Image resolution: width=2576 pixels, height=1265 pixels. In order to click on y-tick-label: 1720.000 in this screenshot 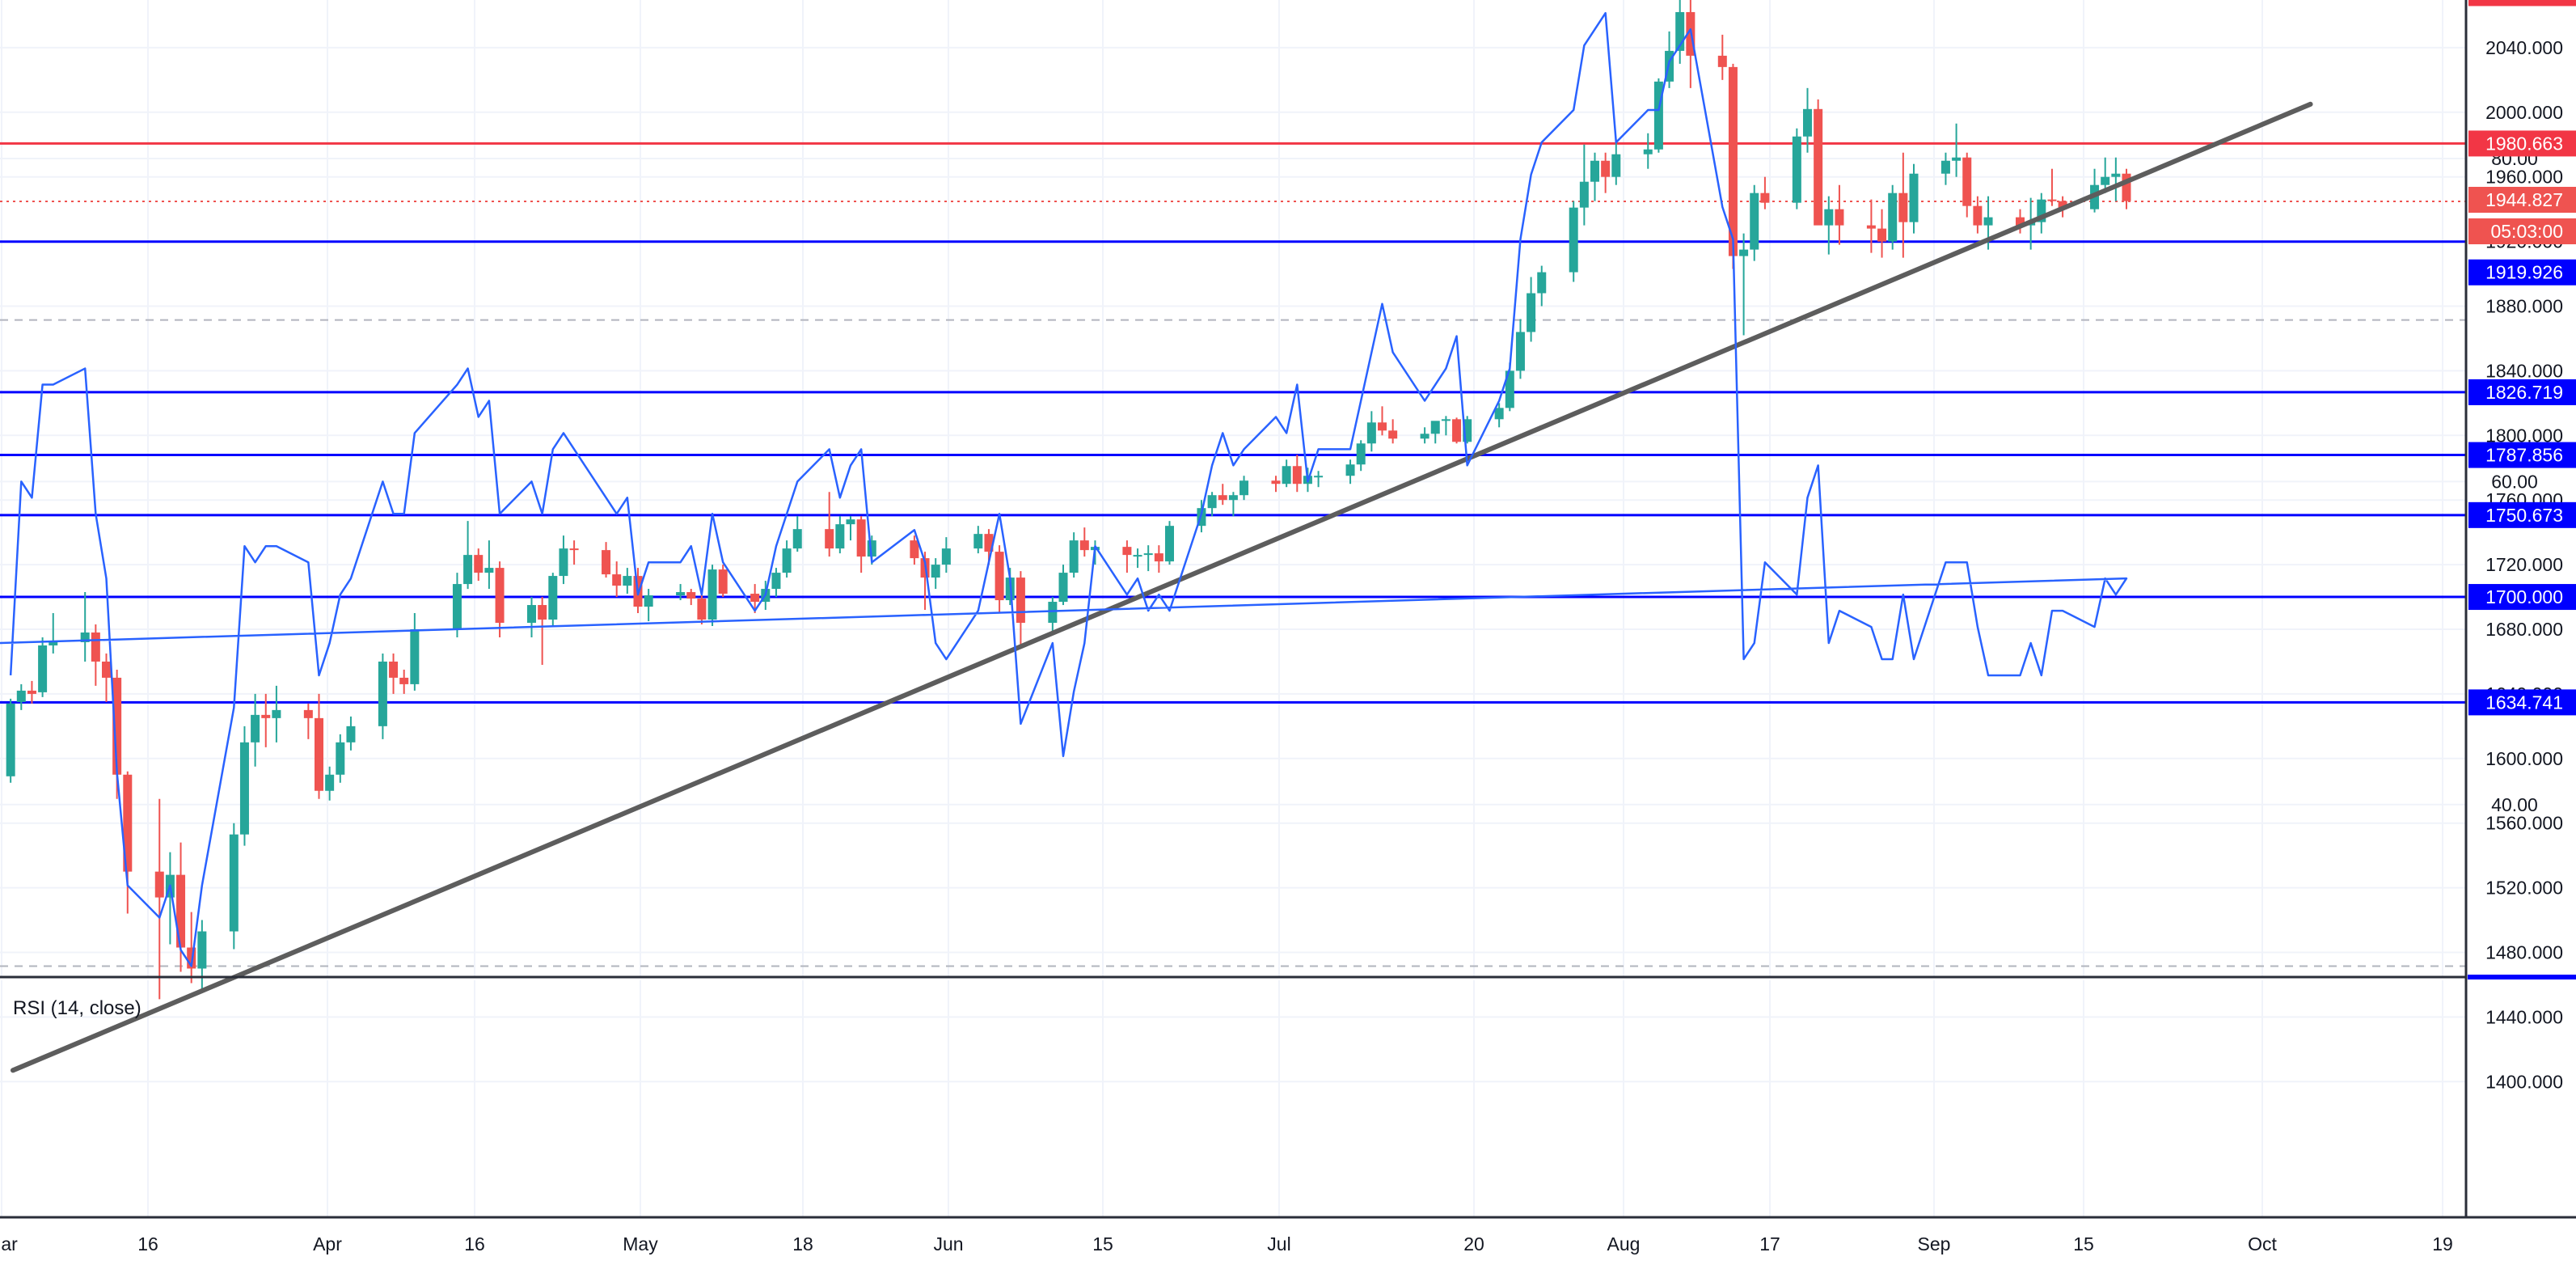, I will do `click(2524, 564)`.